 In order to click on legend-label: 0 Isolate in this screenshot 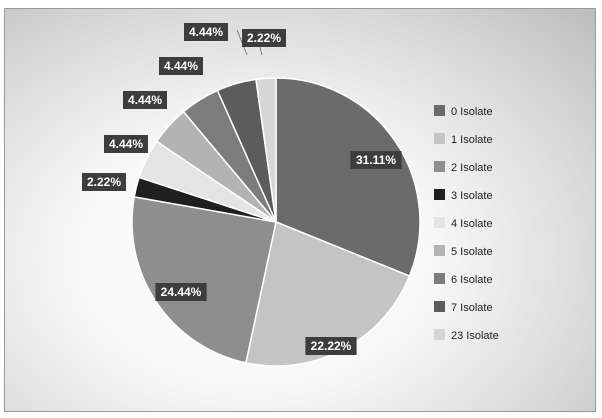, I will do `click(472, 112)`.